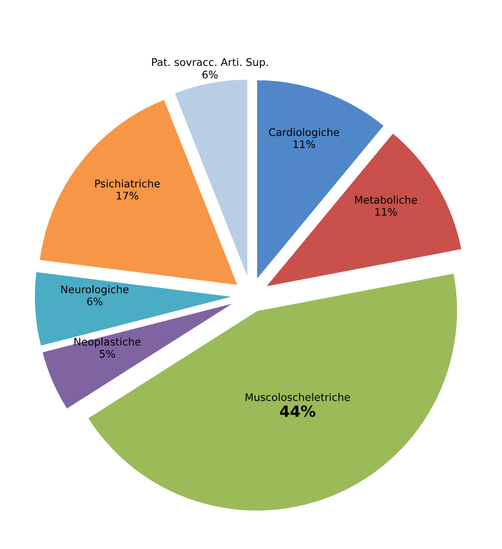  I want to click on slice-label: Neoplastiche, so click(107, 343).